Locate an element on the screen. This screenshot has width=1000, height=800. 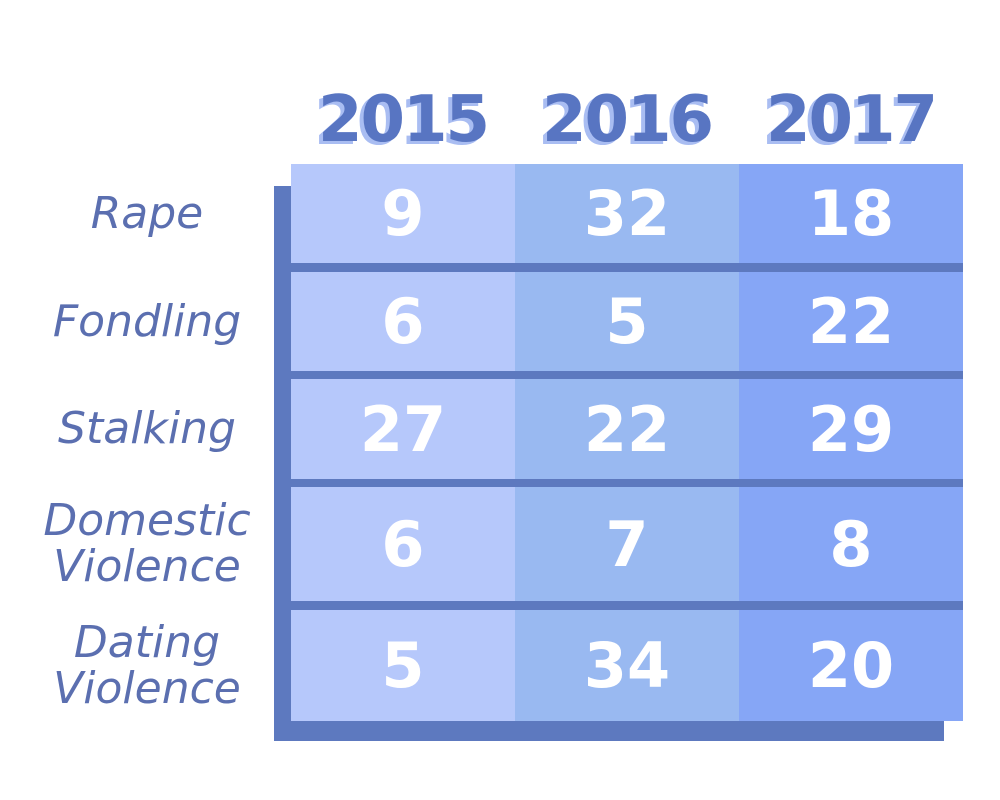
row-label: Stalking is located at coordinates (147, 428).